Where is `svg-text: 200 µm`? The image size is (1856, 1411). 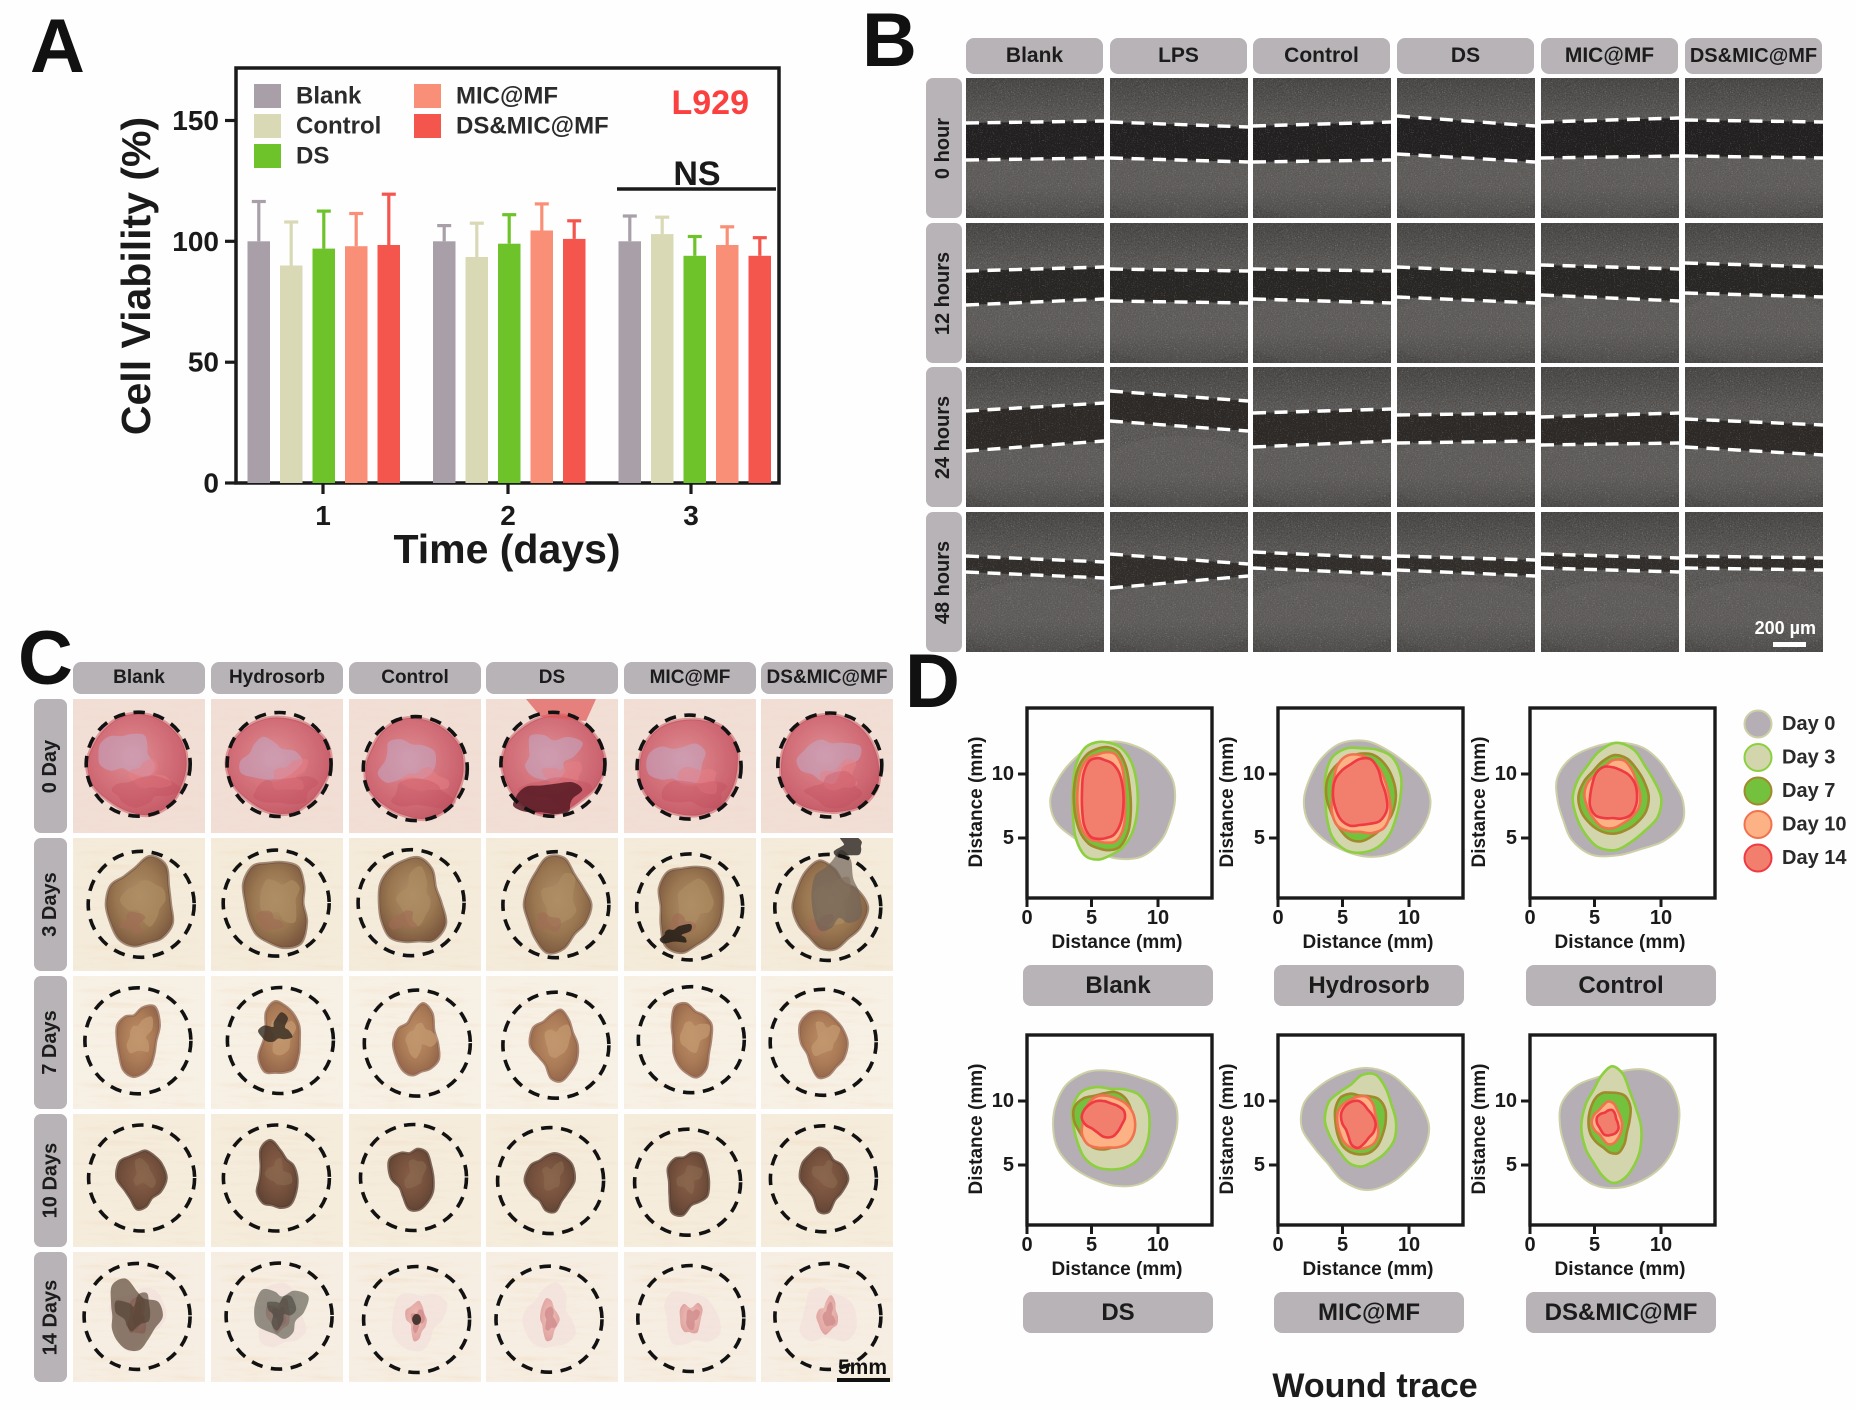
svg-text: 200 µm is located at coordinates (1785, 628).